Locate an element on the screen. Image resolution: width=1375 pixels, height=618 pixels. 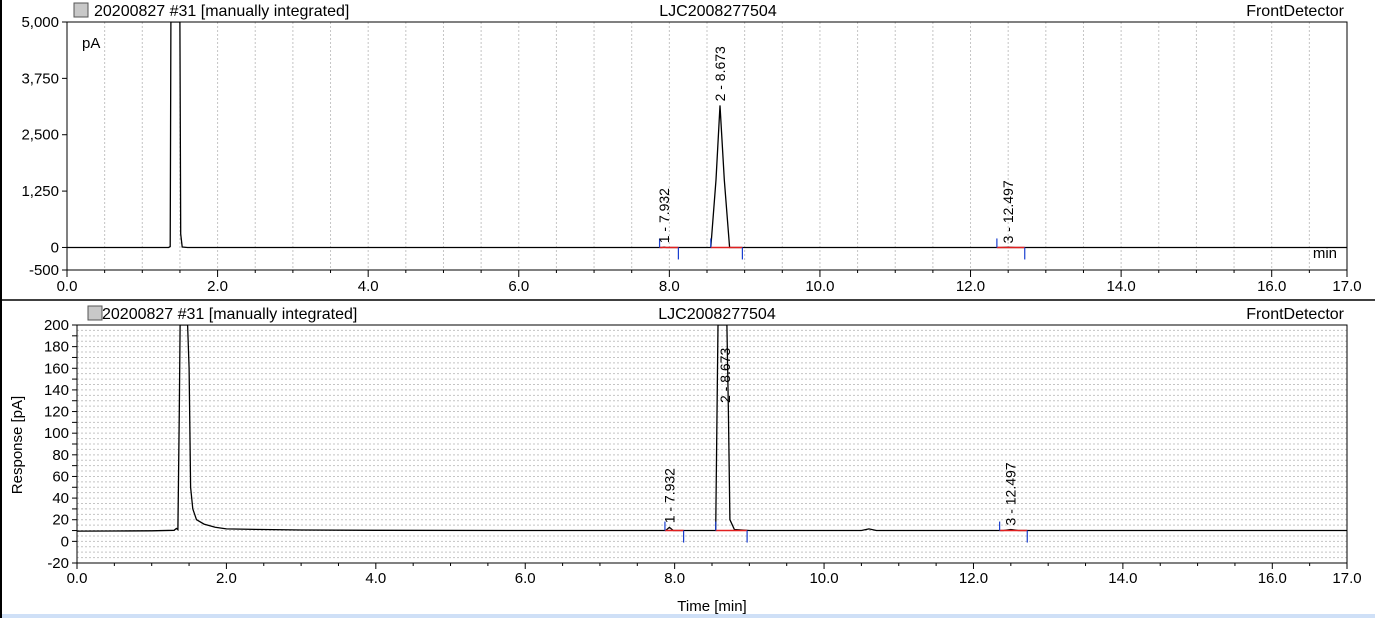
y-tick-label: 80 is located at coordinates (60, 455).